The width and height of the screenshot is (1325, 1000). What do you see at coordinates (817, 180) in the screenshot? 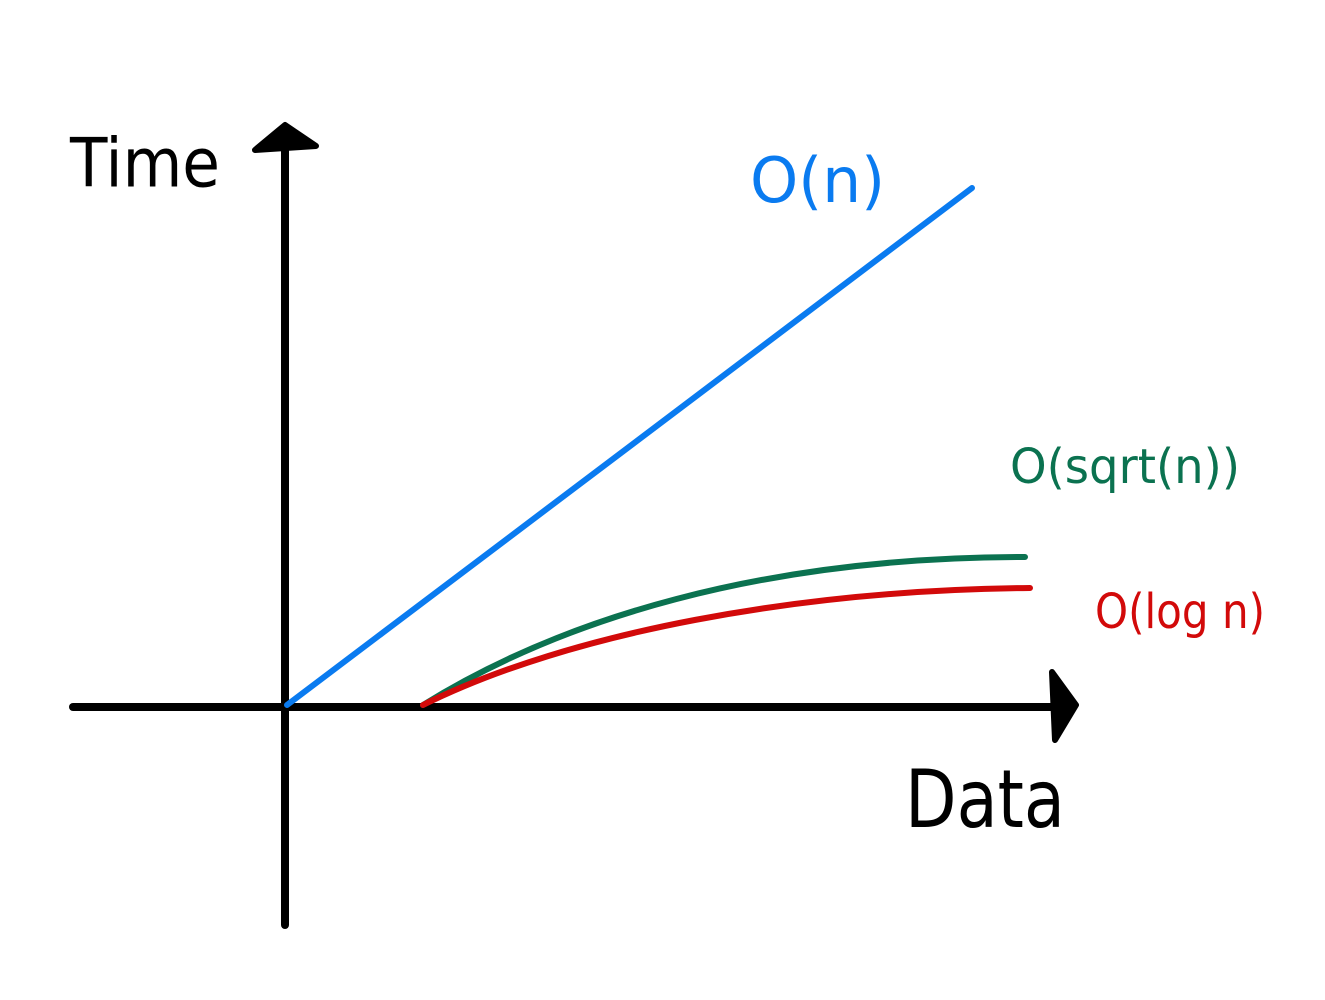
I see `curve-label: O(n)` at bounding box center [817, 180].